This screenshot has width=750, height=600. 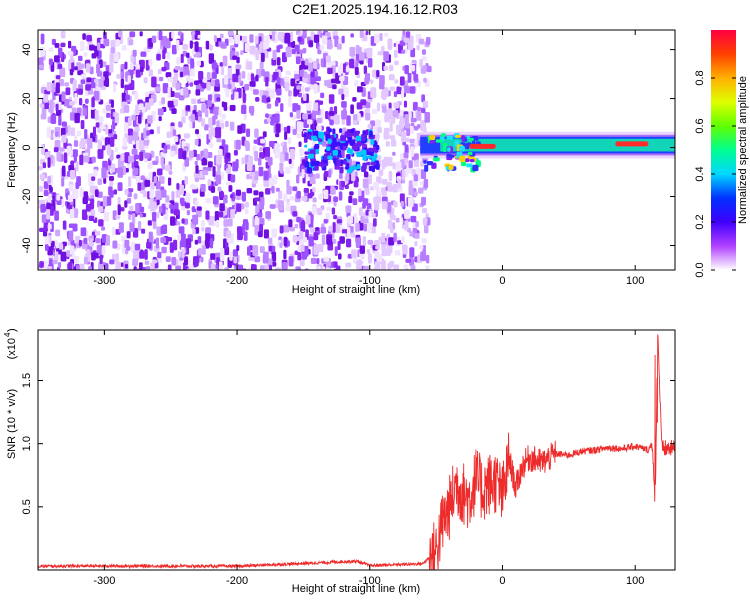 I want to click on snr-xtick-label: 0, so click(x=502, y=581).